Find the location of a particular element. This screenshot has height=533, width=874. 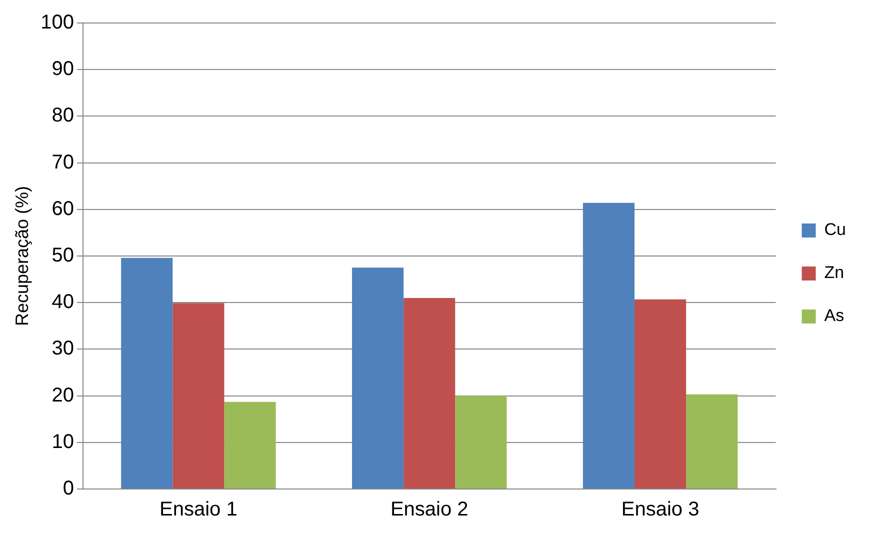

y-tick-label: 70 is located at coordinates (63, 162).